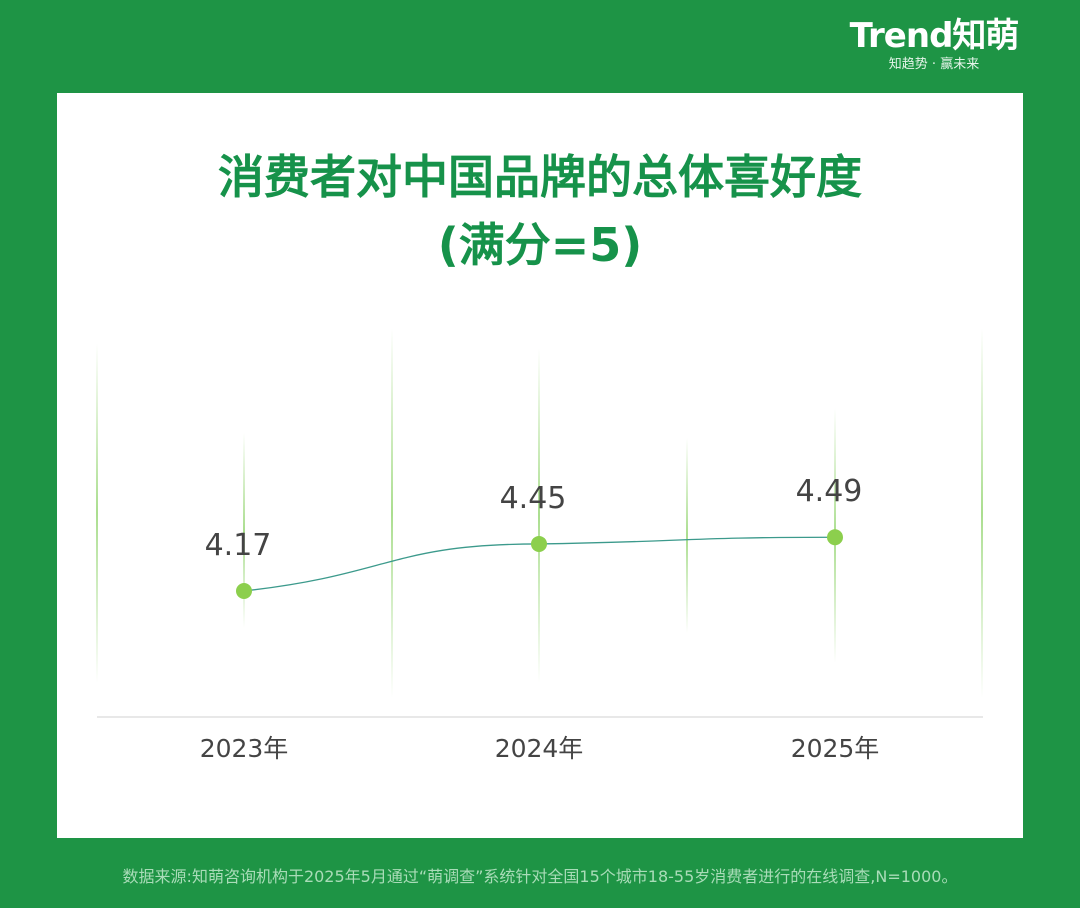  I want to click on chart-title: 消费者对中国品牌的总体喜好度 (满分=5), so click(540, 211).